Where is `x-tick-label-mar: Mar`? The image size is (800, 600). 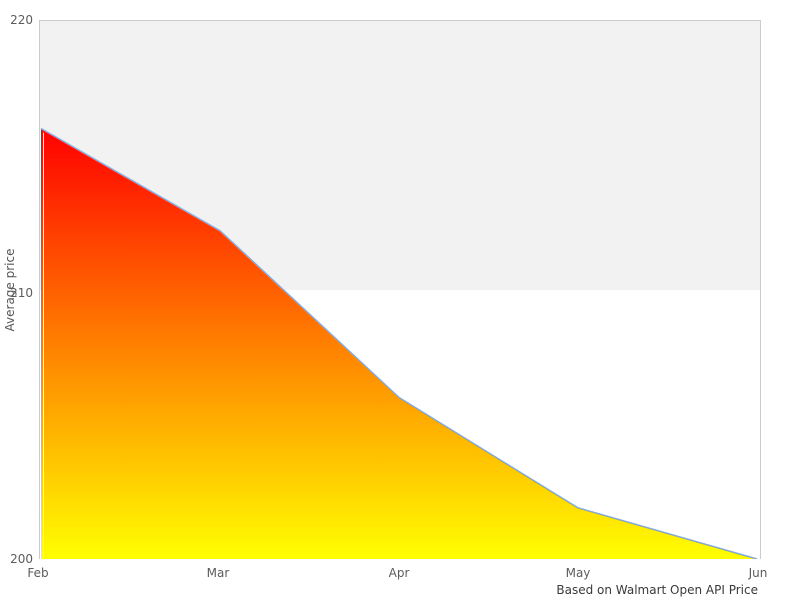
x-tick-label-mar: Mar is located at coordinates (218, 573).